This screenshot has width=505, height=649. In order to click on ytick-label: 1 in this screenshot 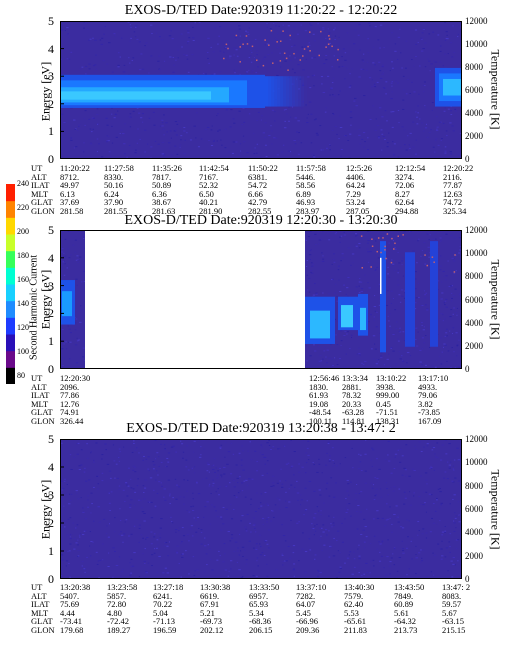, I will do `click(51, 551)`.